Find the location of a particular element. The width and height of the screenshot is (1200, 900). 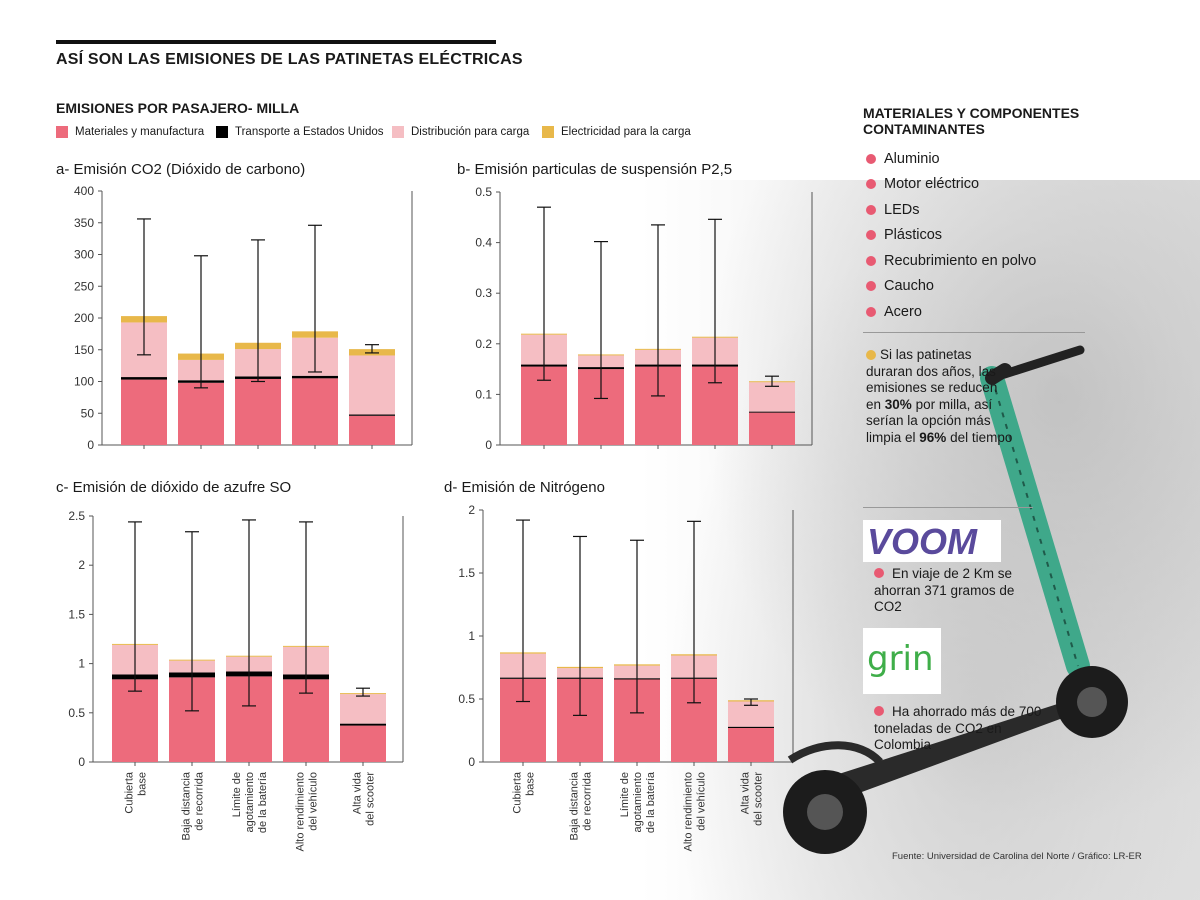

legend-swatch is located at coordinates (62, 132).